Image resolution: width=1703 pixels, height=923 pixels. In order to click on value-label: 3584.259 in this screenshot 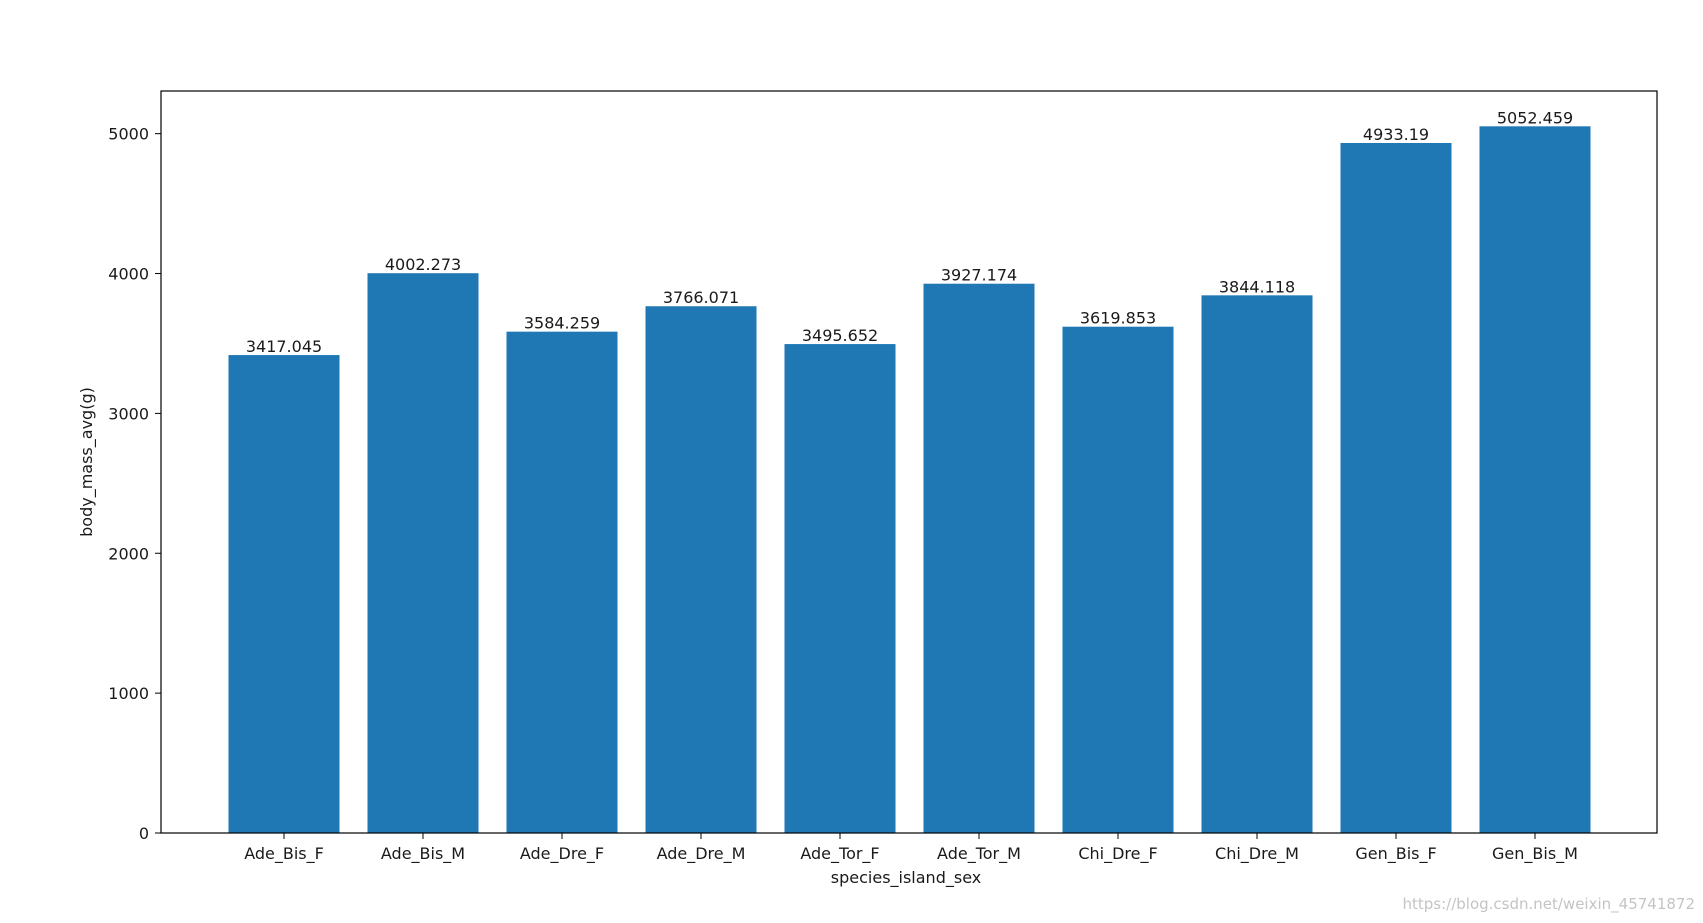, I will do `click(562, 323)`.